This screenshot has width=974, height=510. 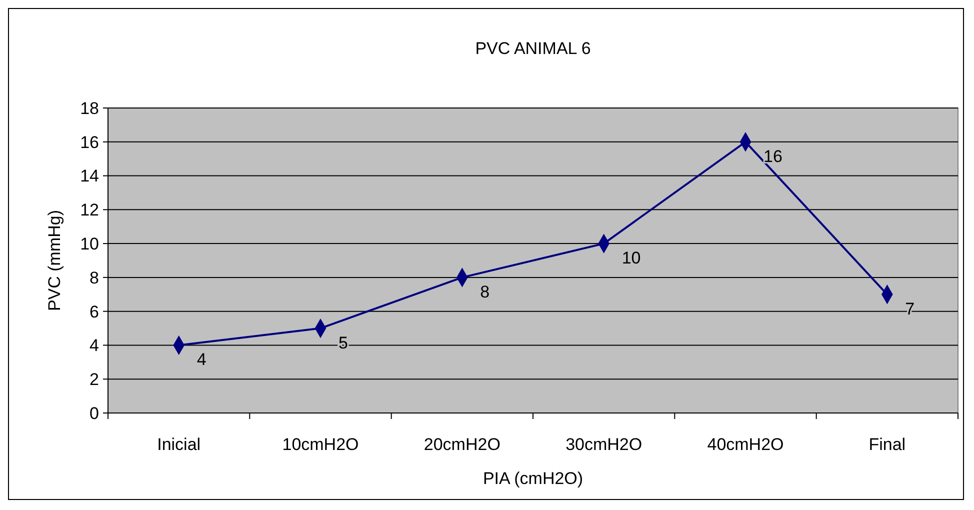 What do you see at coordinates (604, 444) in the screenshot?
I see `x-tick-label: 30cmH2O` at bounding box center [604, 444].